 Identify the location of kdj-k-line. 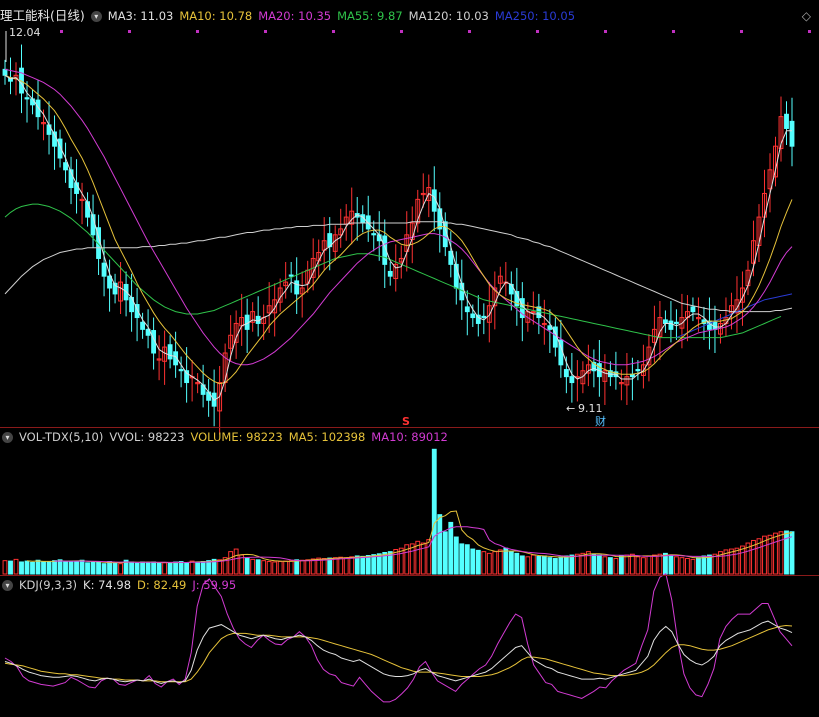
(398, 652).